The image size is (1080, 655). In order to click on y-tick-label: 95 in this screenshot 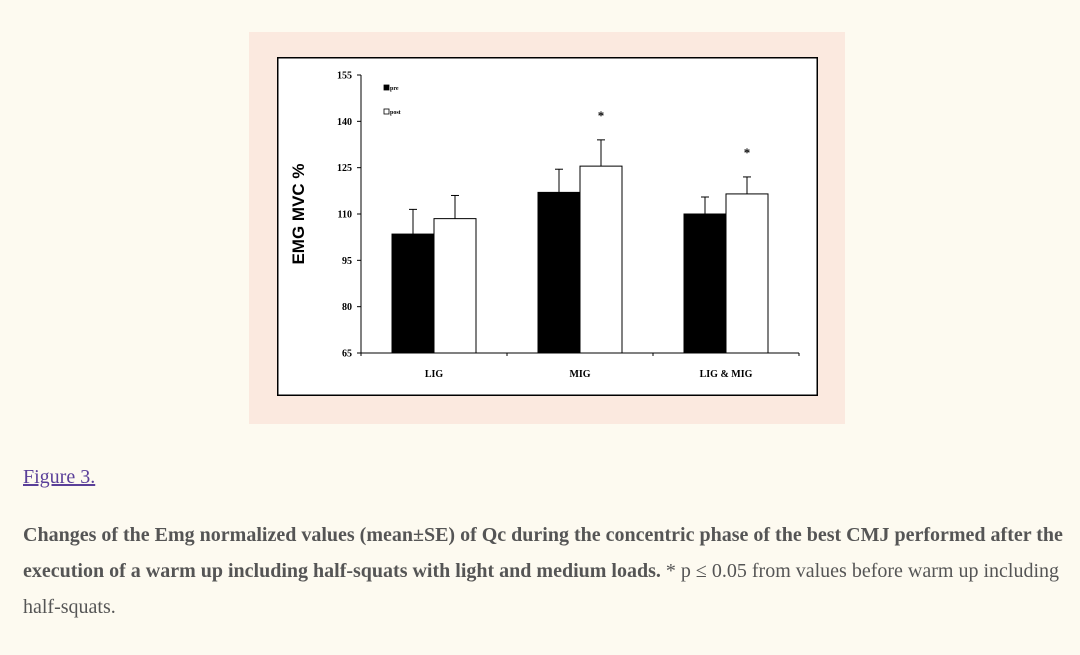, I will do `click(347, 261)`.